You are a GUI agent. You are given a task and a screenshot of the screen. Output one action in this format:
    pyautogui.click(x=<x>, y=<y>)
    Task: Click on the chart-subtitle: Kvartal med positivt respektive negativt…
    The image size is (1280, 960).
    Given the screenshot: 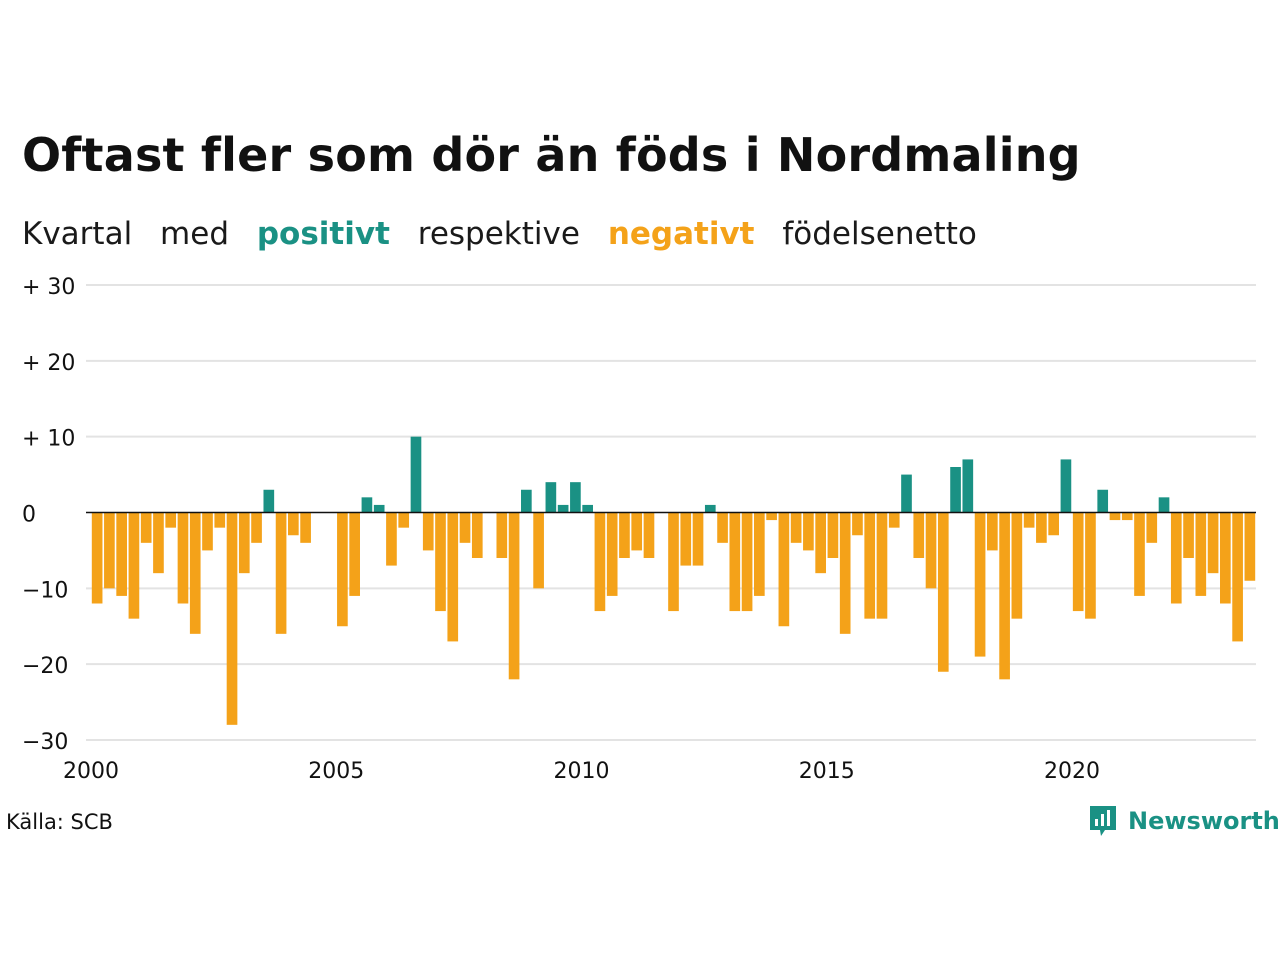 What is the action you would take?
    pyautogui.click(x=508, y=234)
    